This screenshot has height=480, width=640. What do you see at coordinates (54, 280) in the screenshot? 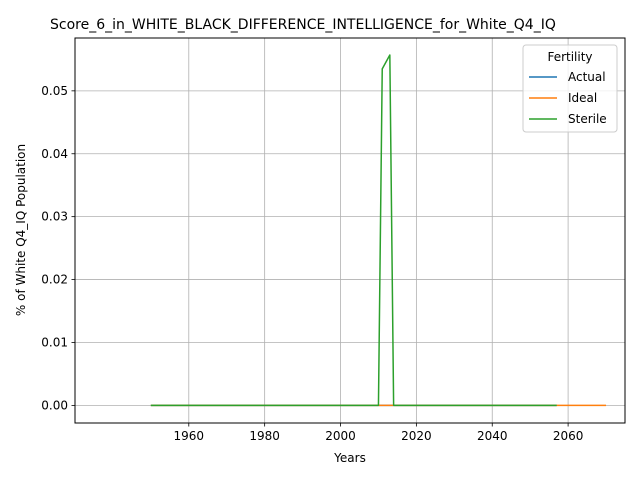
I see `y-tick-label: 0.02` at bounding box center [54, 280].